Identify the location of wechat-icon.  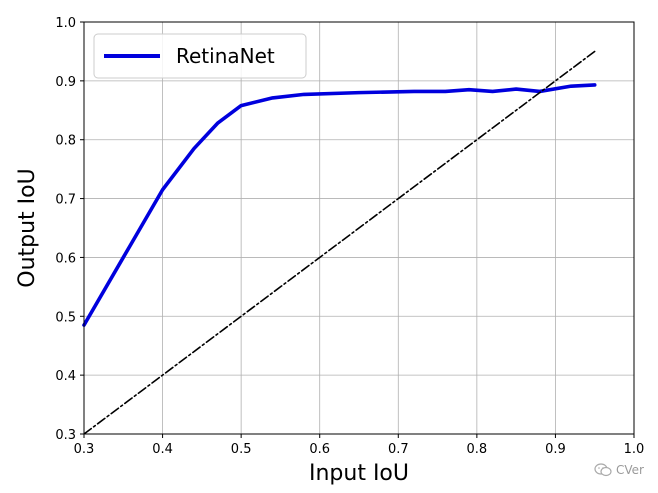
(603, 470).